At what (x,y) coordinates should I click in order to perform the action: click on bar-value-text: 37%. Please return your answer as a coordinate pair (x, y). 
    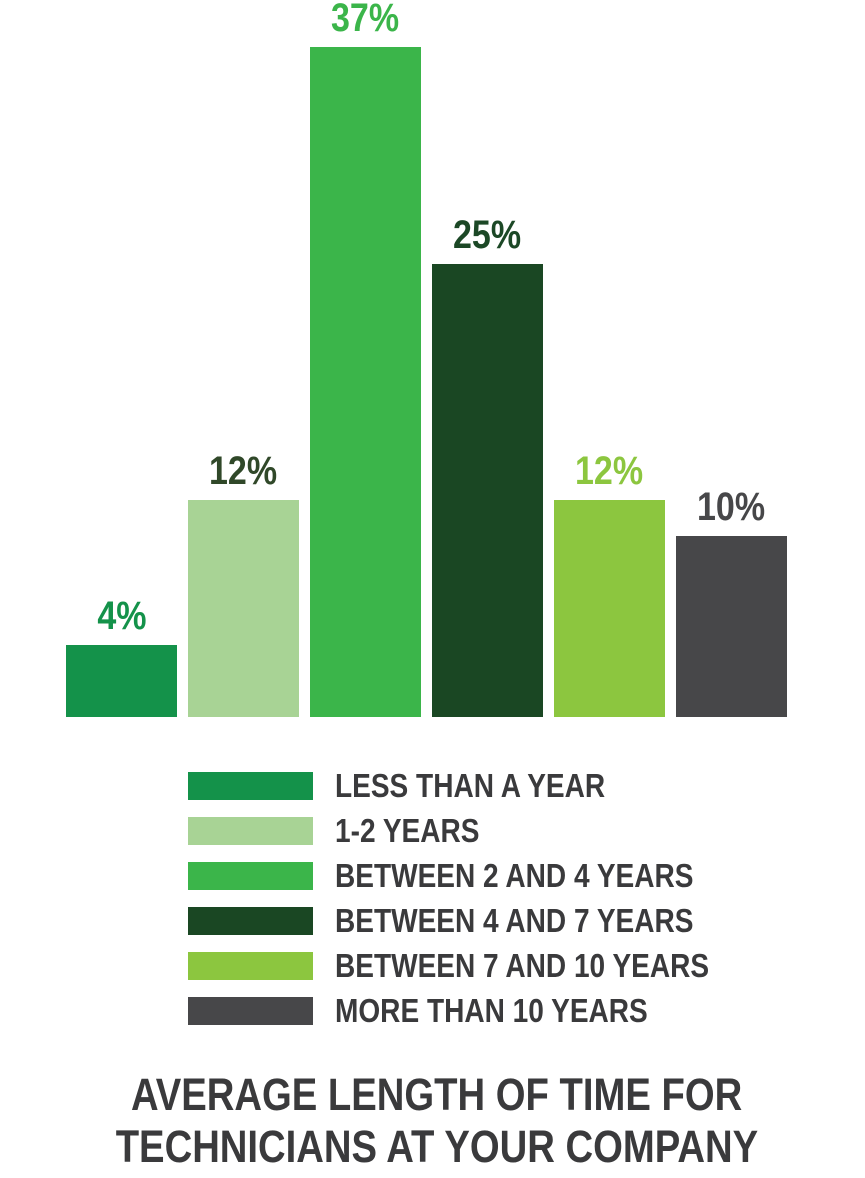
    Looking at the image, I should click on (365, 20).